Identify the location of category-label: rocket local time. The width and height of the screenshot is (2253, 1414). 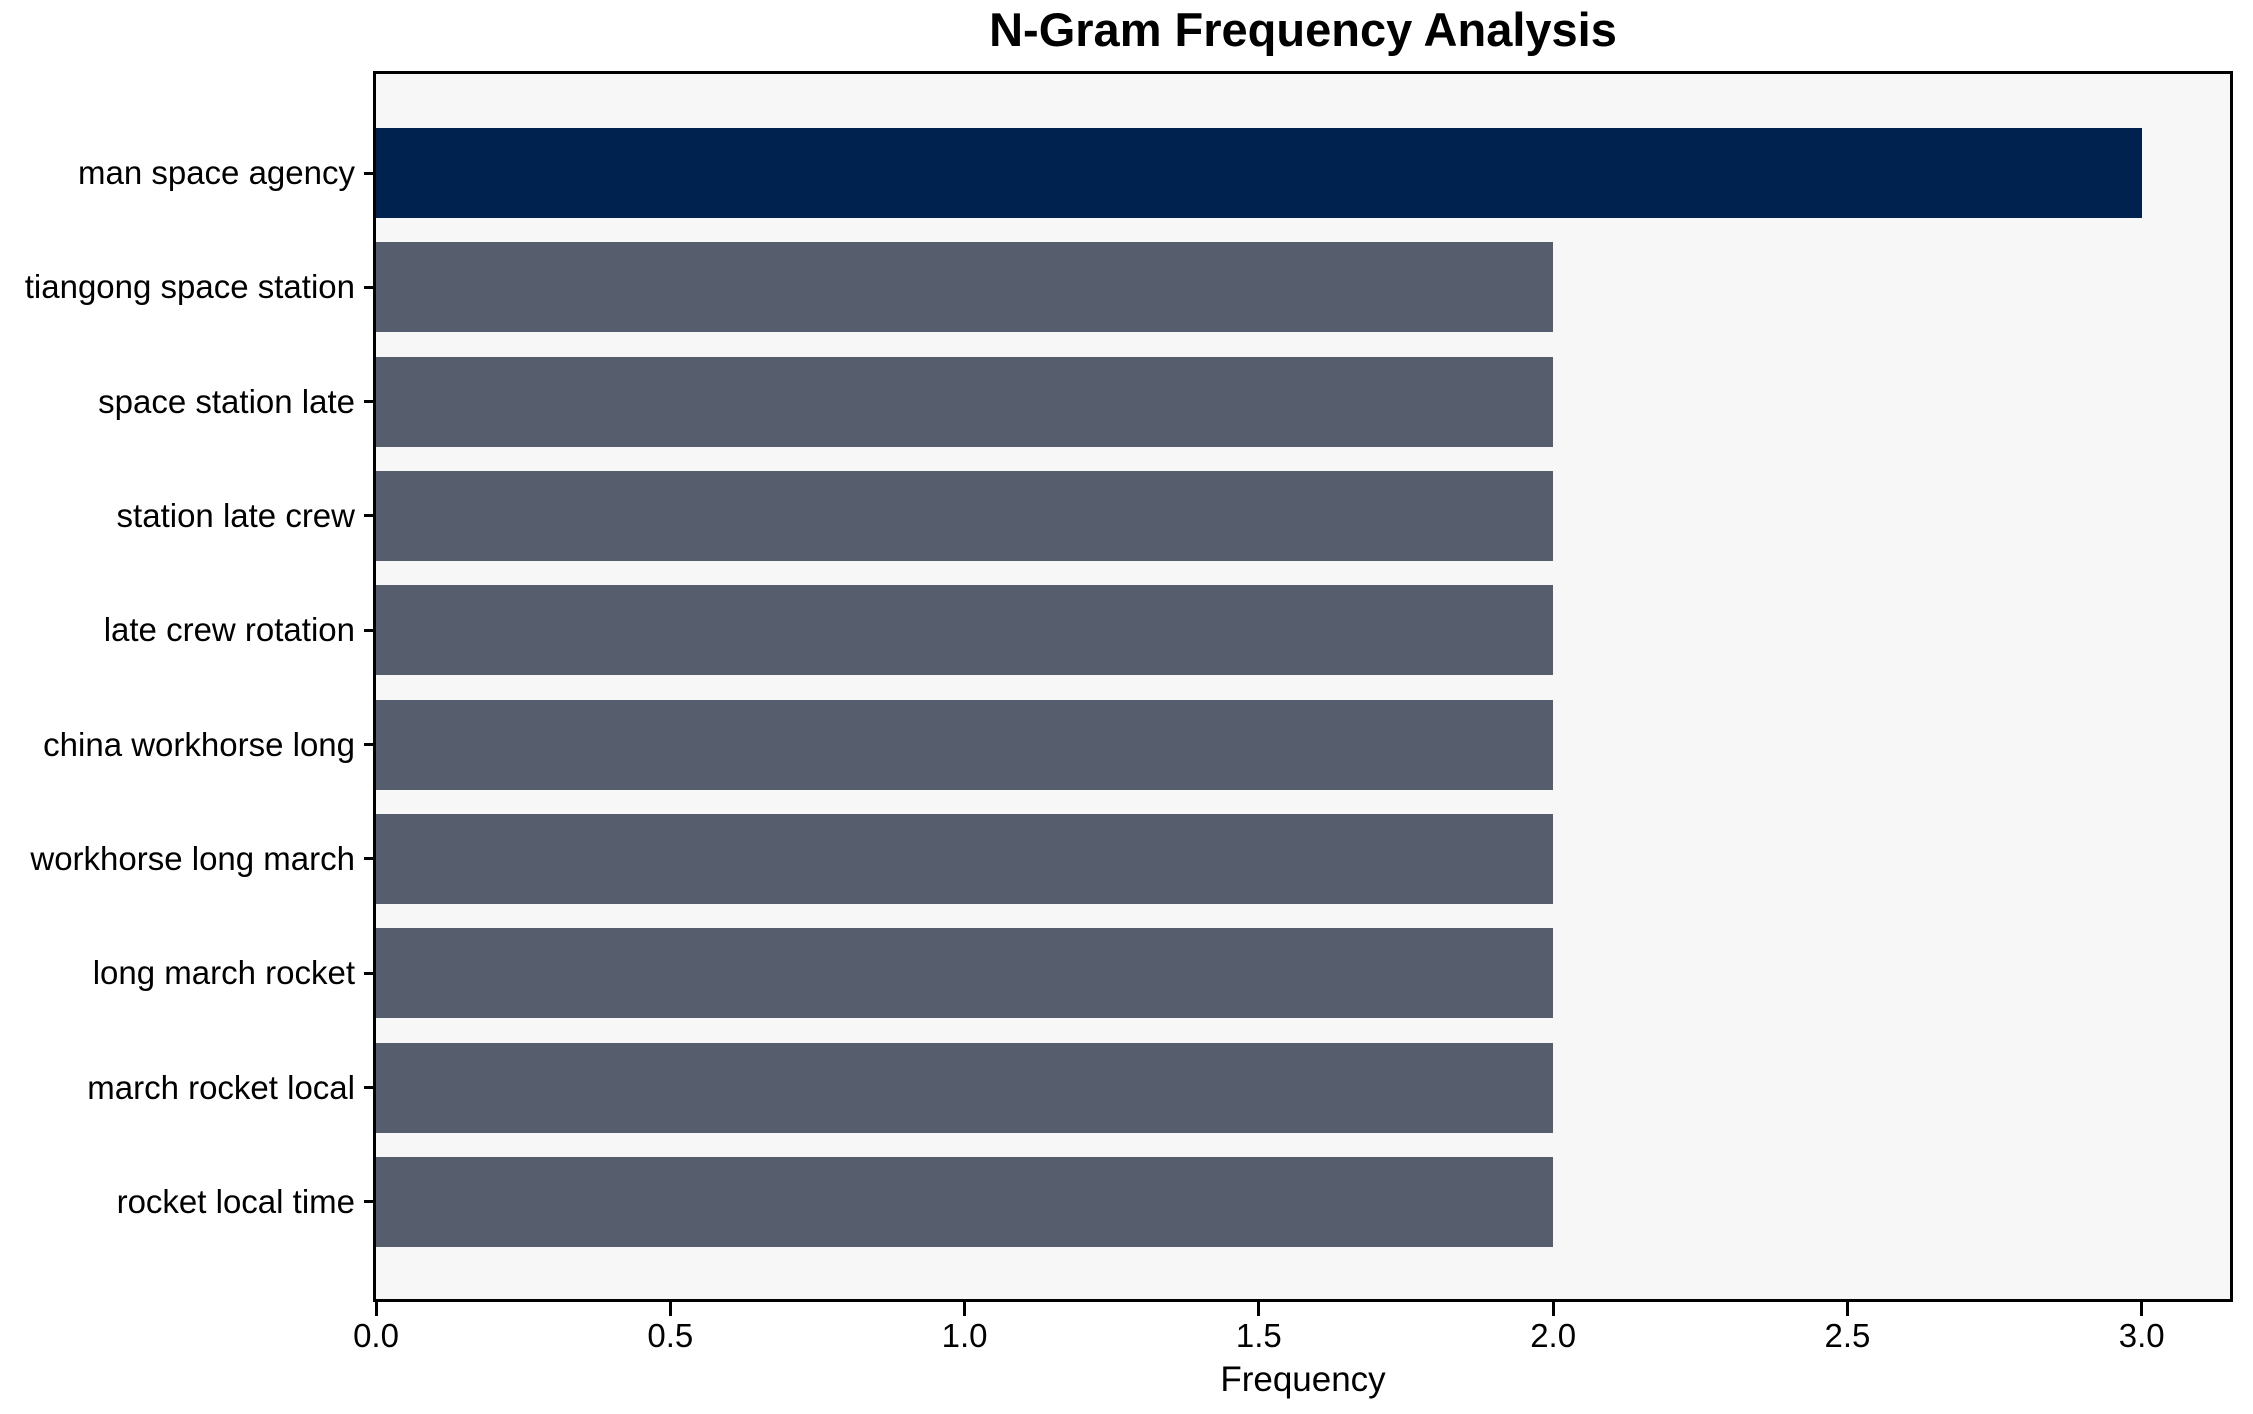
(235, 1201).